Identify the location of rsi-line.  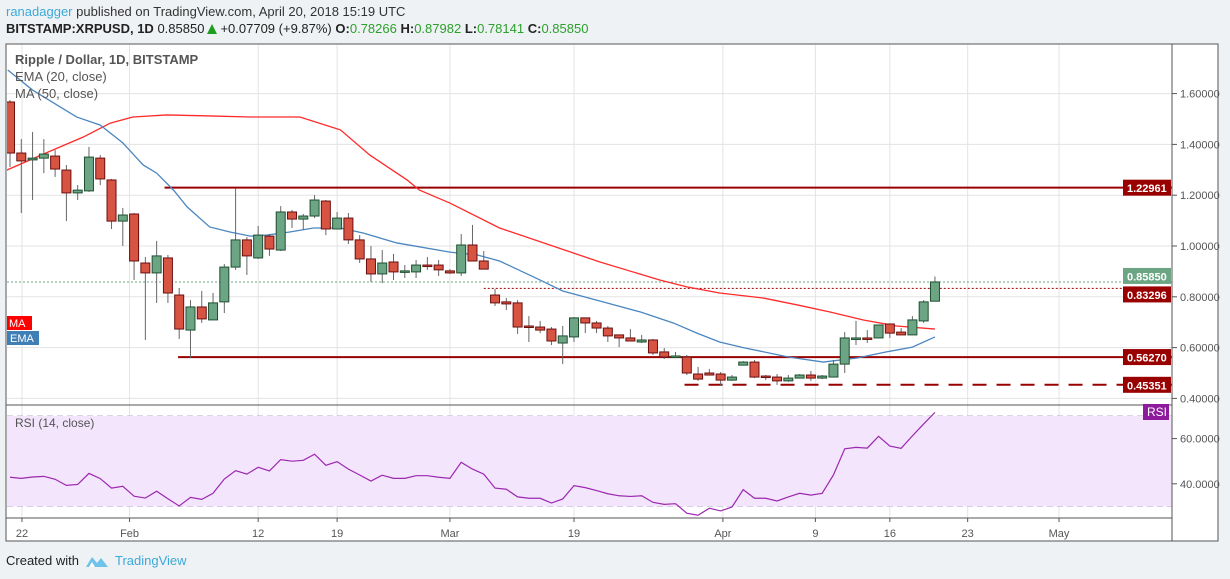
(472, 463).